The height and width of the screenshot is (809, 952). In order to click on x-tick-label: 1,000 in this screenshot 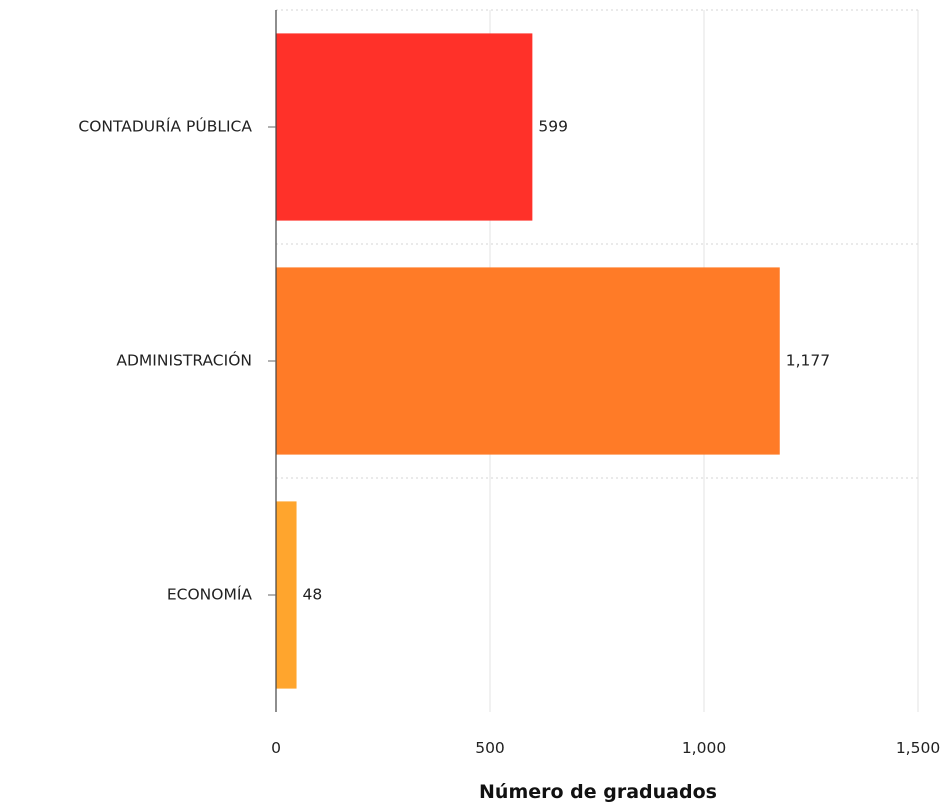, I will do `click(704, 748)`.